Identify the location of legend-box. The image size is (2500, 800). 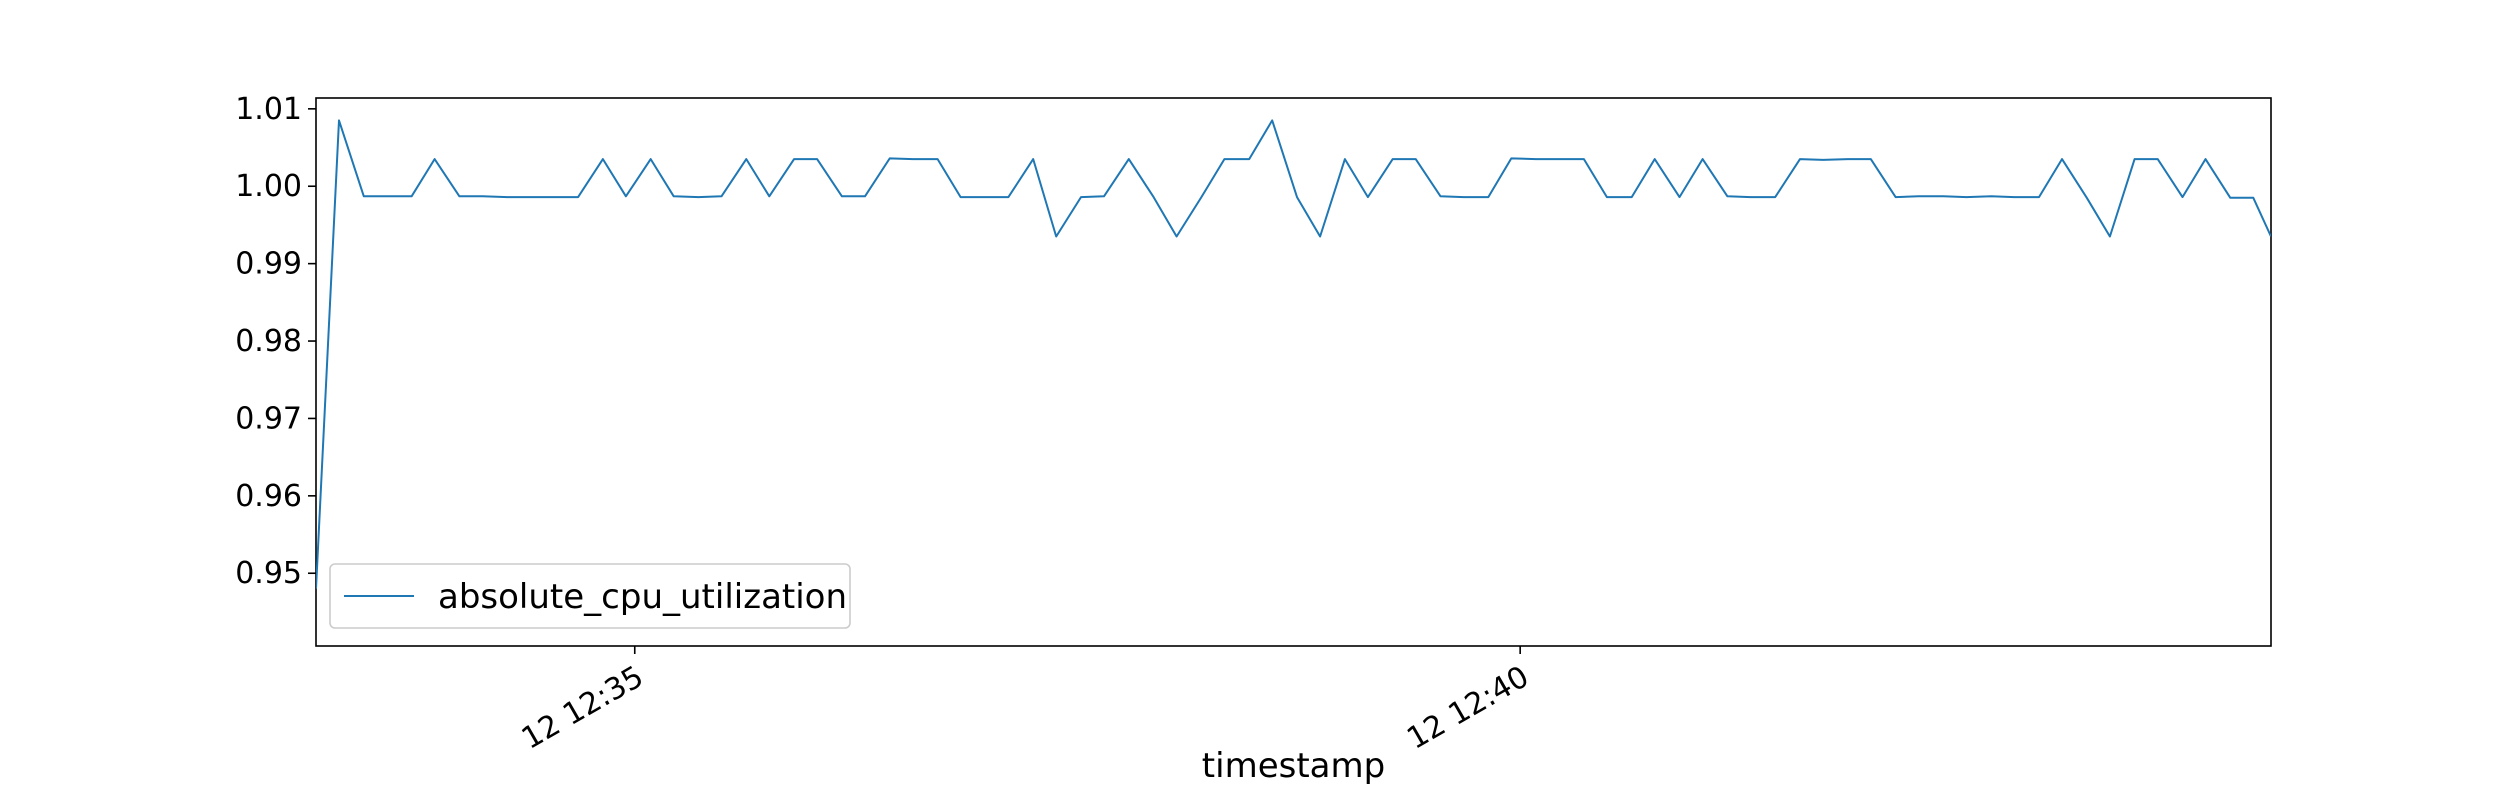
(590, 596).